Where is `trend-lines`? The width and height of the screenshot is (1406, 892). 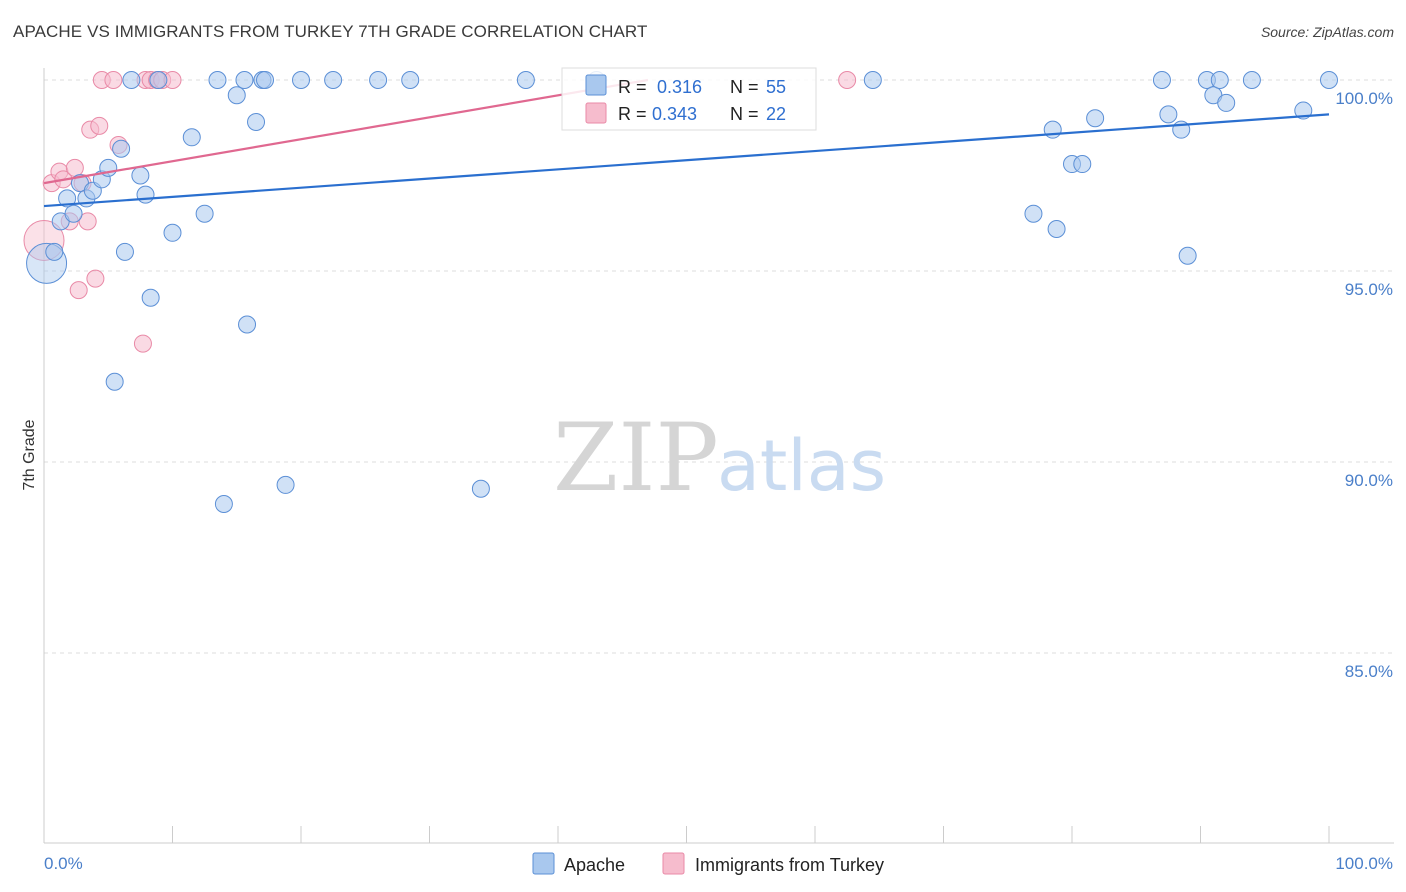 trend-lines is located at coordinates (686, 143).